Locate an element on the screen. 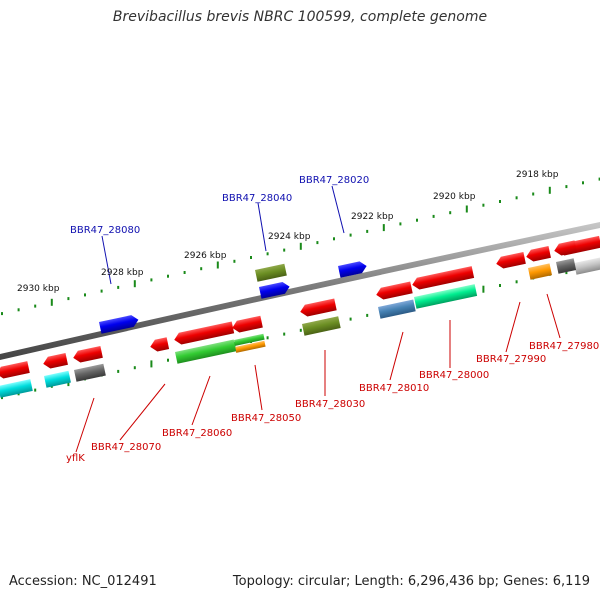  gene-label: BBR47_28080 is located at coordinates (105, 230).